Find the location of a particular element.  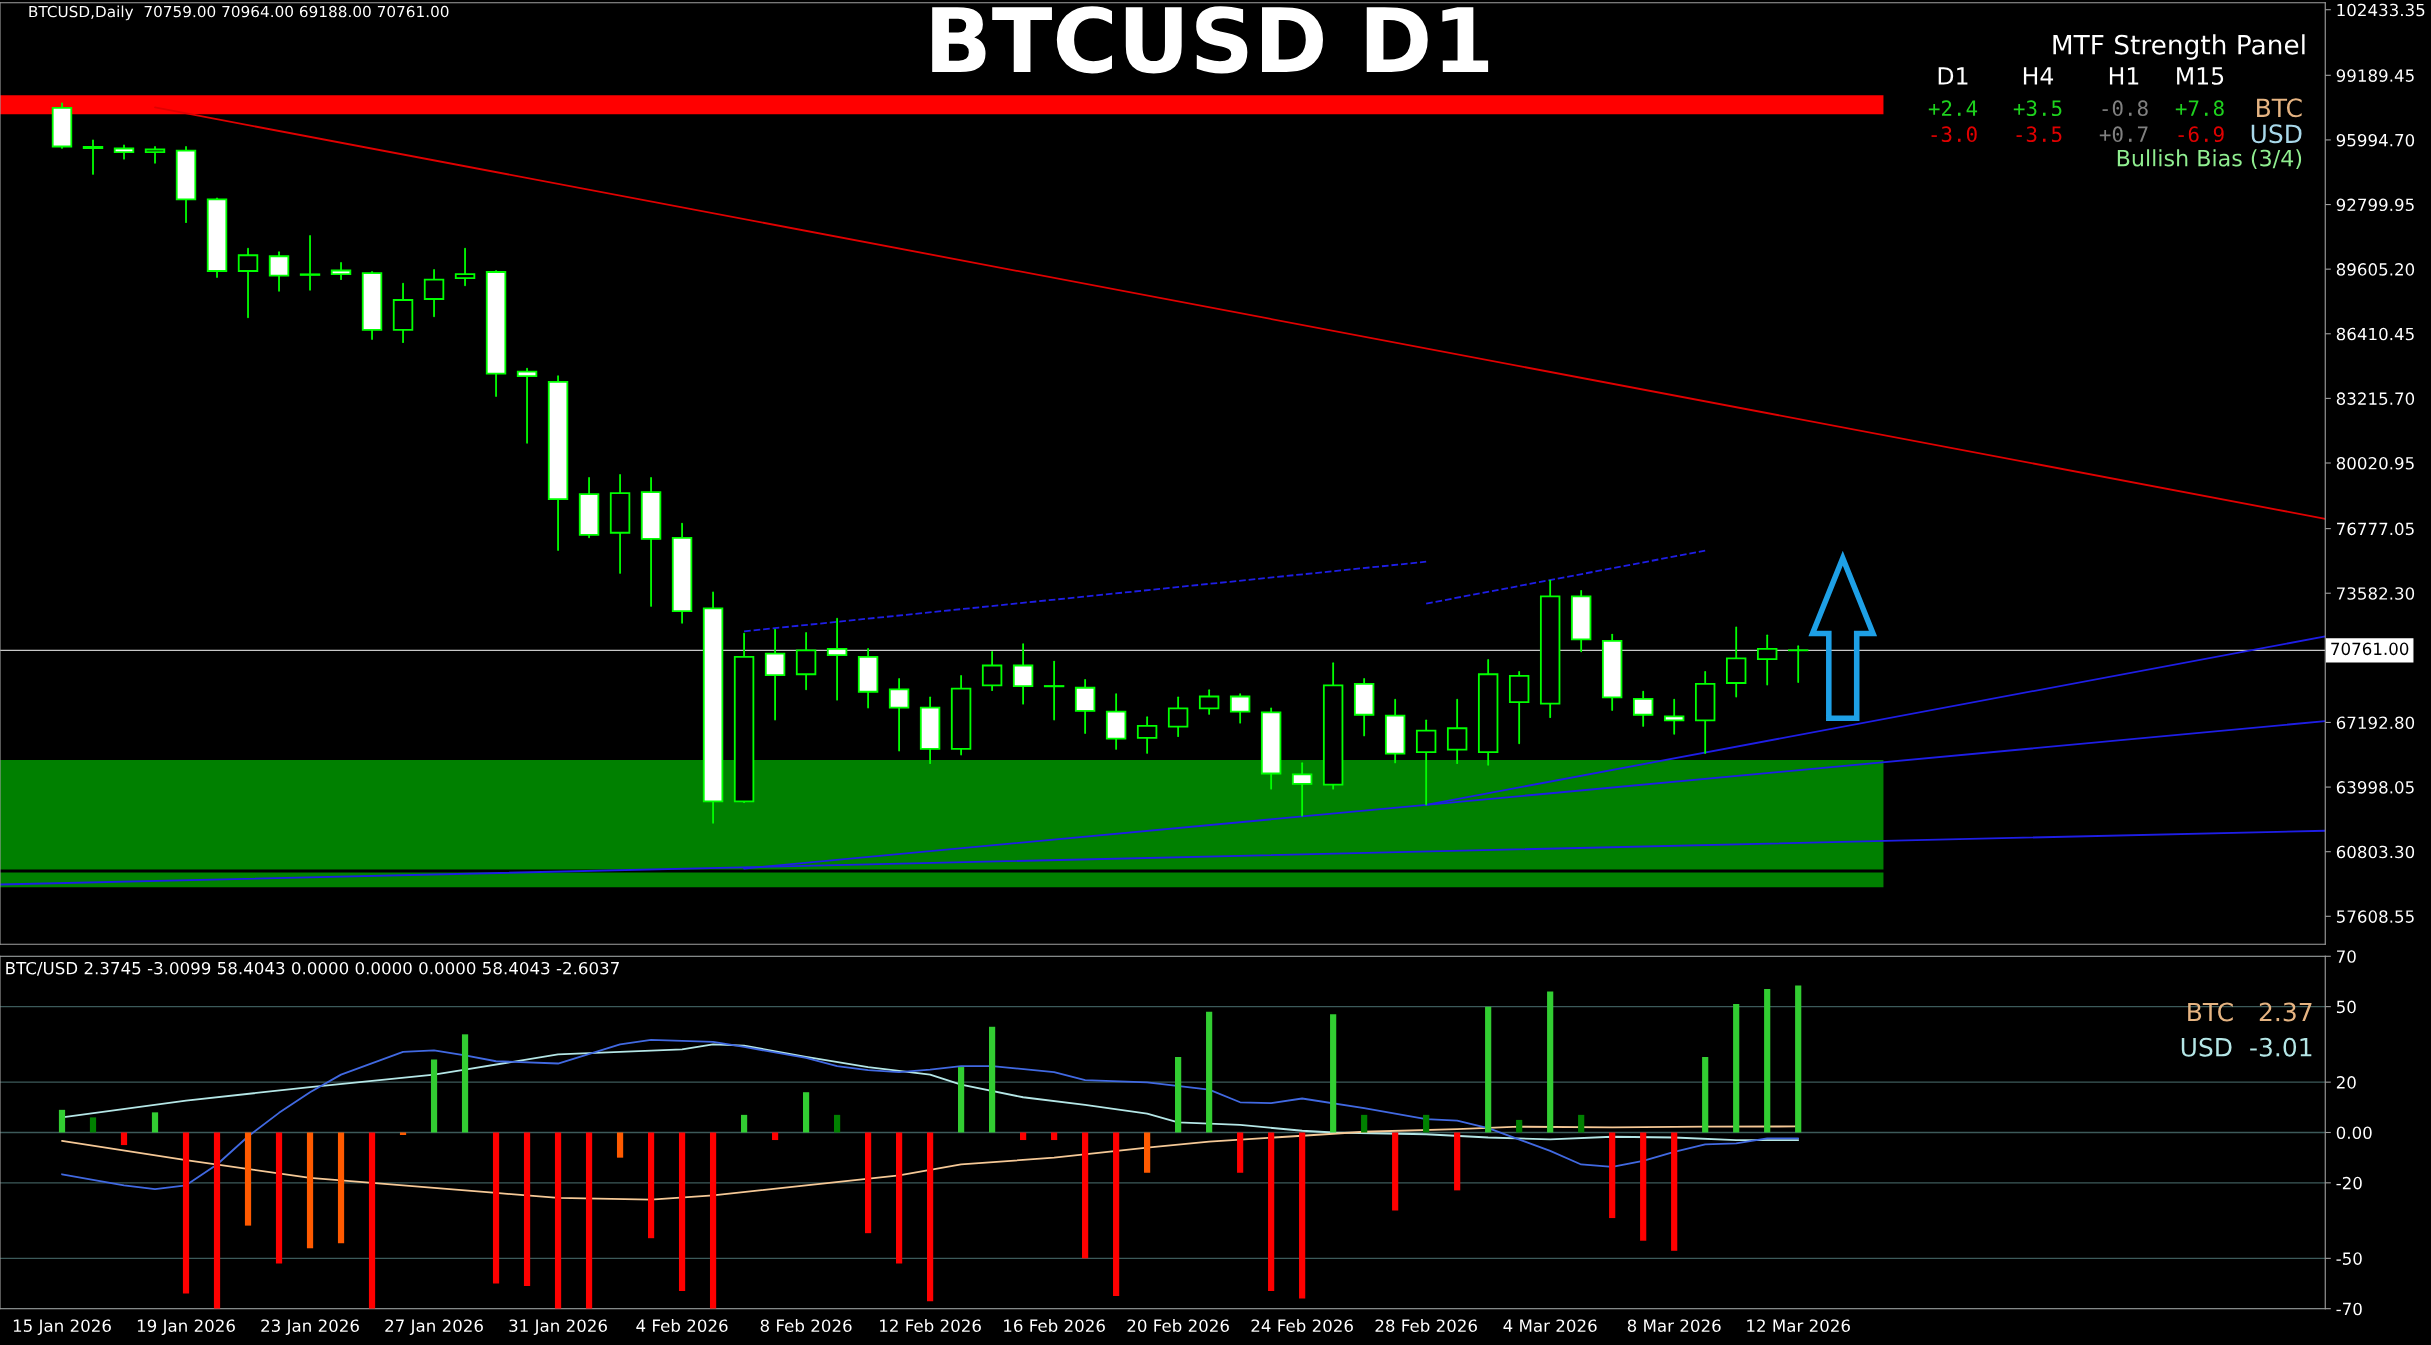

annotation: USD is located at coordinates (2276, 134).